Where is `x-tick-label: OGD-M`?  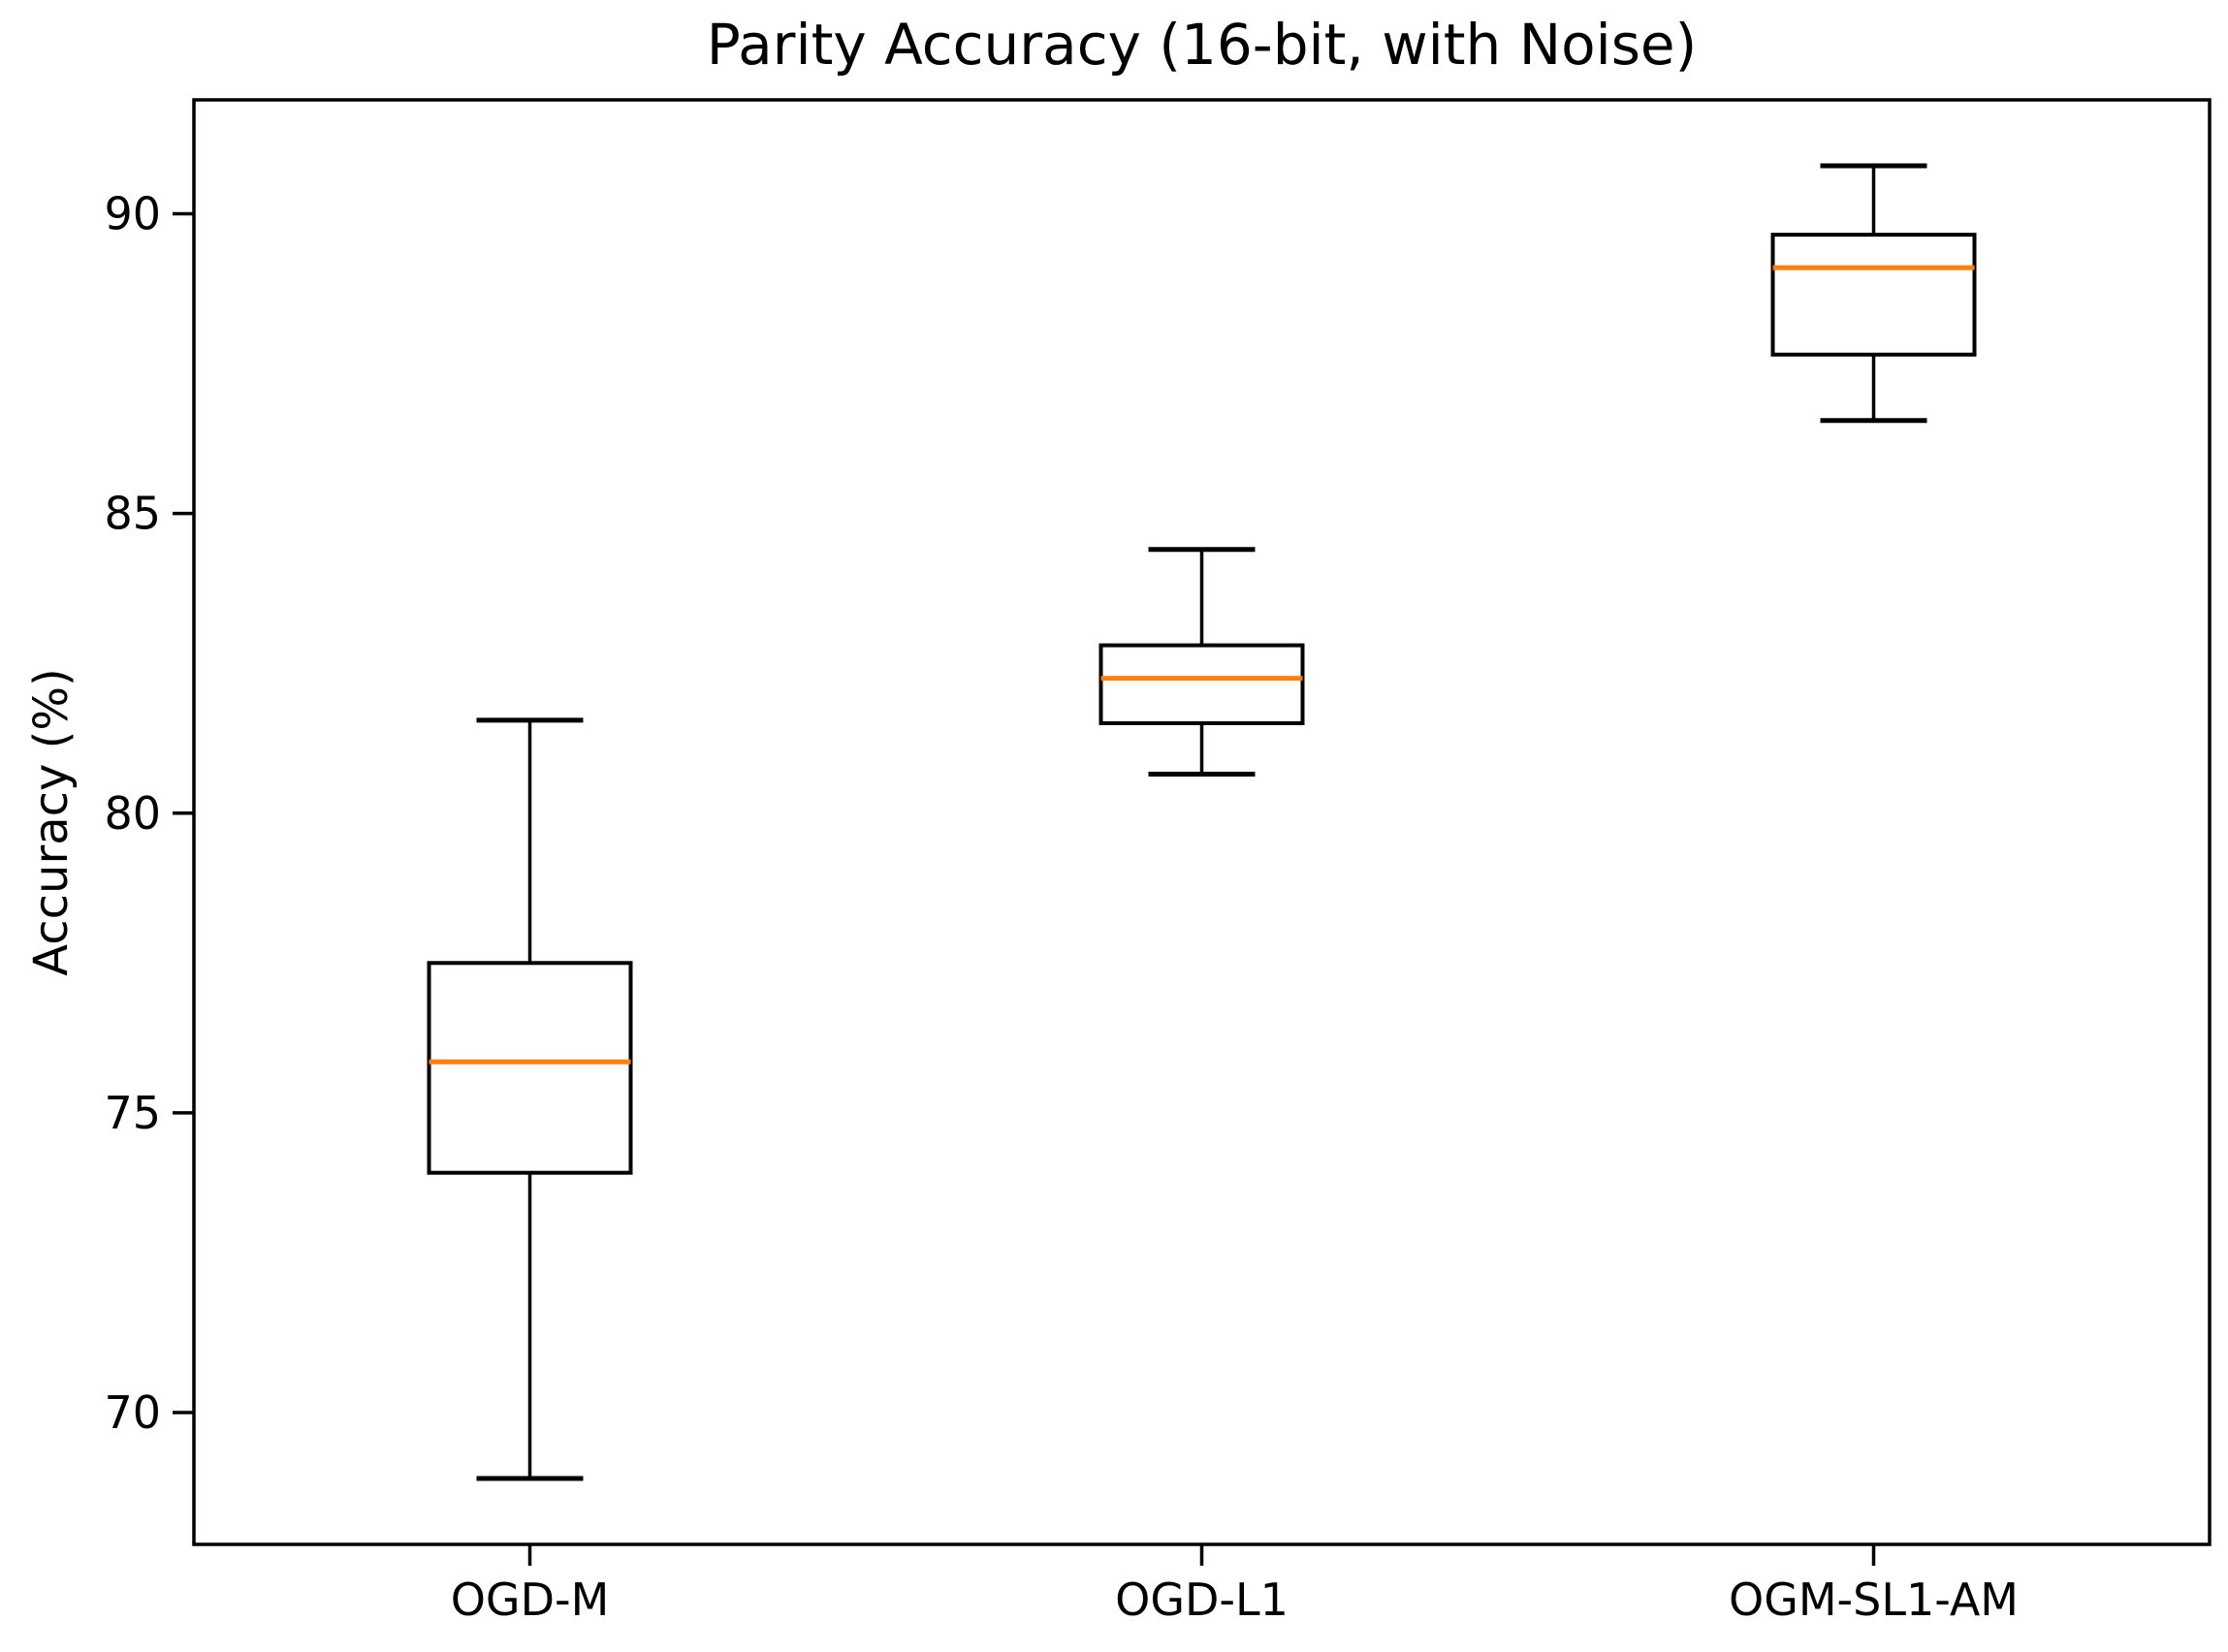 x-tick-label: OGD-M is located at coordinates (530, 1599).